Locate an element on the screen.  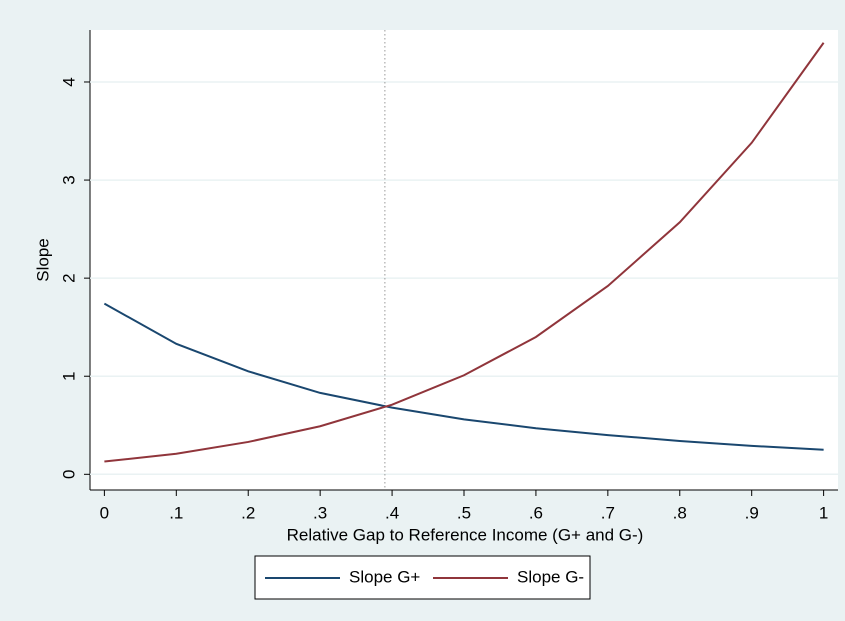
x-tick-label: .8 is located at coordinates (680, 512).